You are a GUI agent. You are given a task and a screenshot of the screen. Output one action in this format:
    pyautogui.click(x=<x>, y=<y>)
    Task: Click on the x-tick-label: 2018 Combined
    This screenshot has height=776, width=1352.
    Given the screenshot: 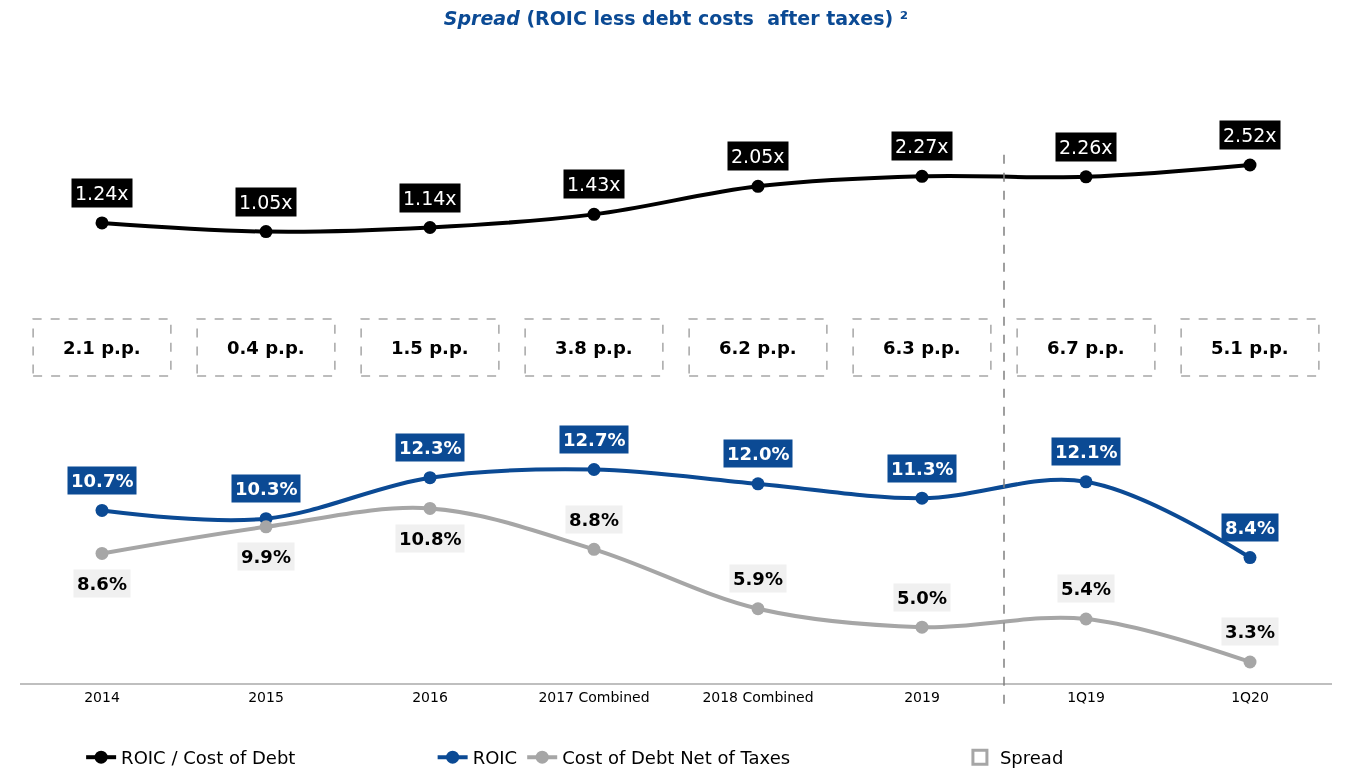 What is the action you would take?
    pyautogui.click(x=758, y=696)
    